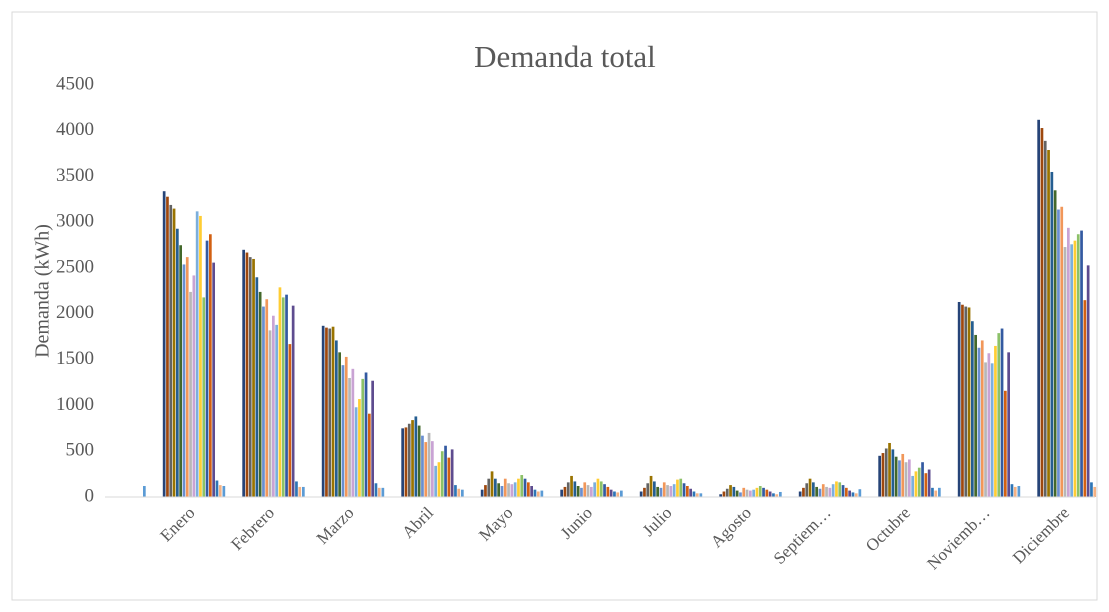 This screenshot has height=612, width=1109. Describe the element at coordinates (565, 56) in the screenshot. I see `chart-title: Demanda total` at that location.